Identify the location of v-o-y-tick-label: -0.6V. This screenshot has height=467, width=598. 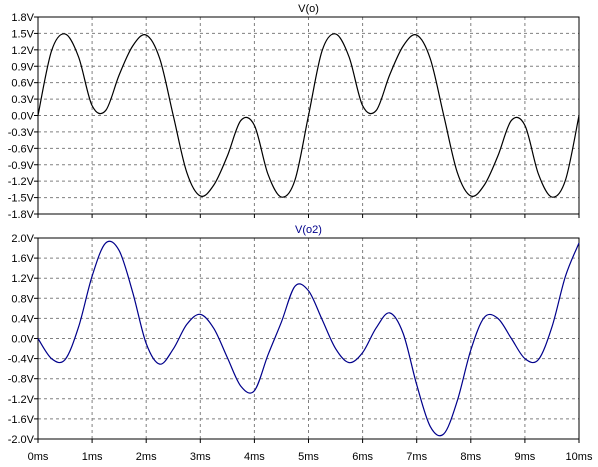
(21, 149).